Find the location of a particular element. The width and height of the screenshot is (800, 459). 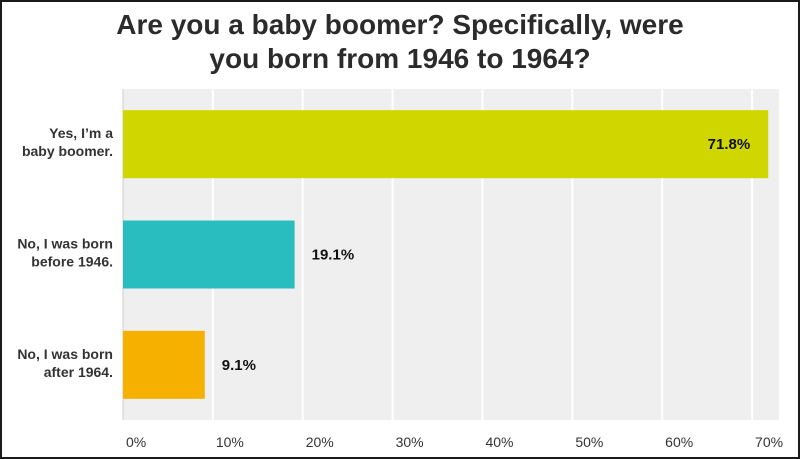

x-tick-label-3: 30% is located at coordinates (410, 442).